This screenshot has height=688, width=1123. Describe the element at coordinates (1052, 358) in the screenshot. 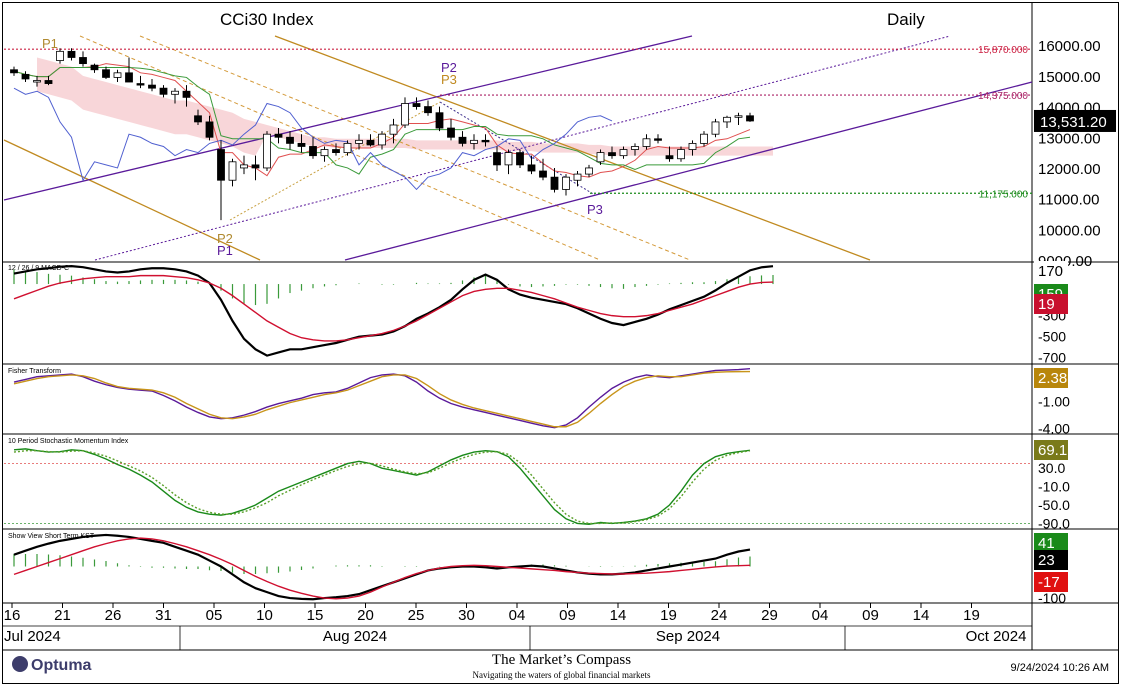

I see `indicator-axis-tick: -700` at that location.